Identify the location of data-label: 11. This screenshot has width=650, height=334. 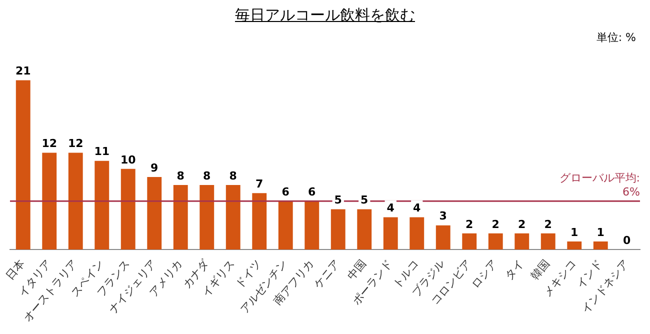
(102, 151).